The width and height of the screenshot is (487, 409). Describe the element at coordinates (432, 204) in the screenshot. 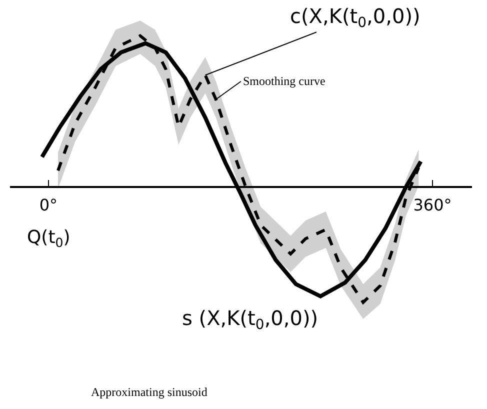

I see `x-tick-label: 360°` at that location.